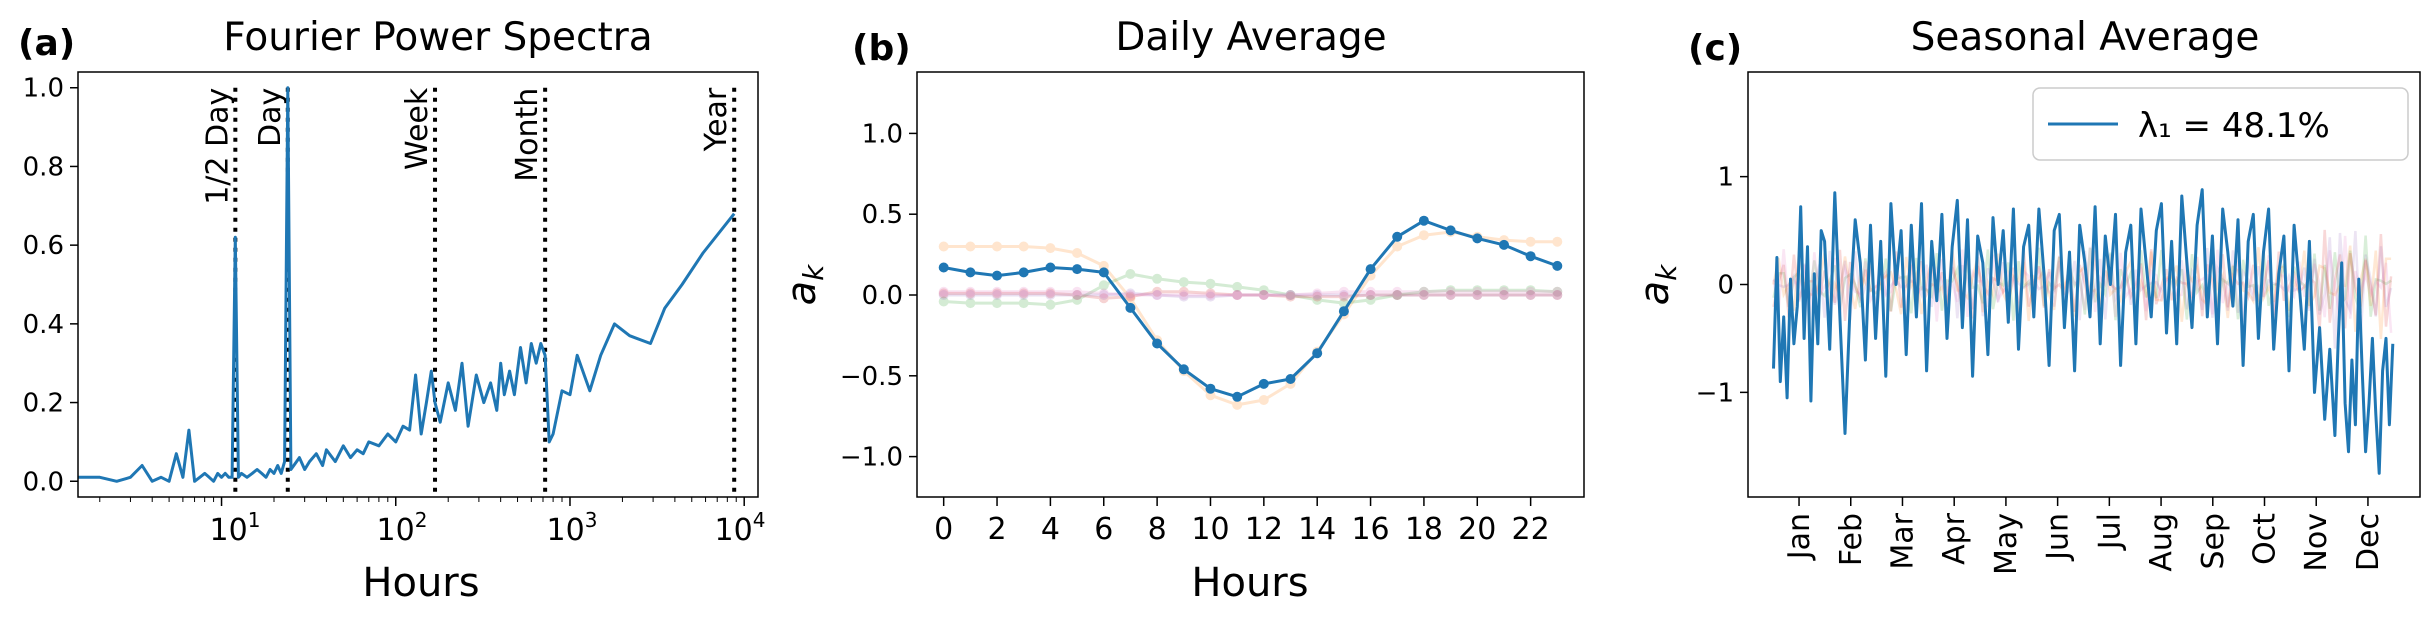 The width and height of the screenshot is (2426, 623). I want to click on panel-b-ytick-label: 0.0, so click(882, 296).